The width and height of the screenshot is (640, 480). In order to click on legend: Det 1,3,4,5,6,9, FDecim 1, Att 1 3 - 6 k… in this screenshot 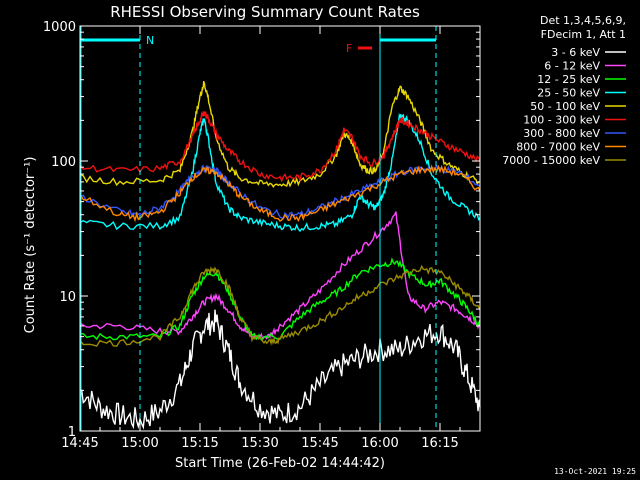, I will do `click(564, 90)`.